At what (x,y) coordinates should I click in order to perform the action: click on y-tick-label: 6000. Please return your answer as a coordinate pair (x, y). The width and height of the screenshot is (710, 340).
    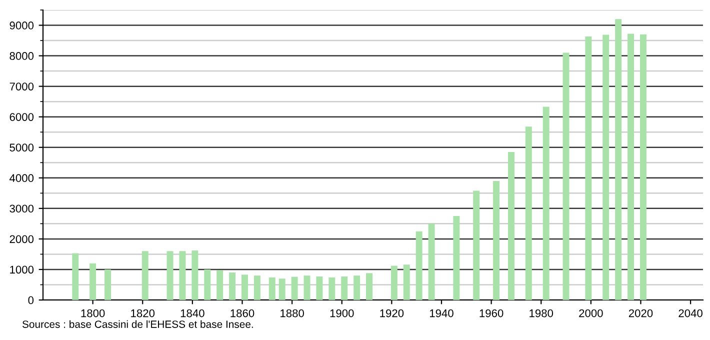
    Looking at the image, I should click on (22, 117).